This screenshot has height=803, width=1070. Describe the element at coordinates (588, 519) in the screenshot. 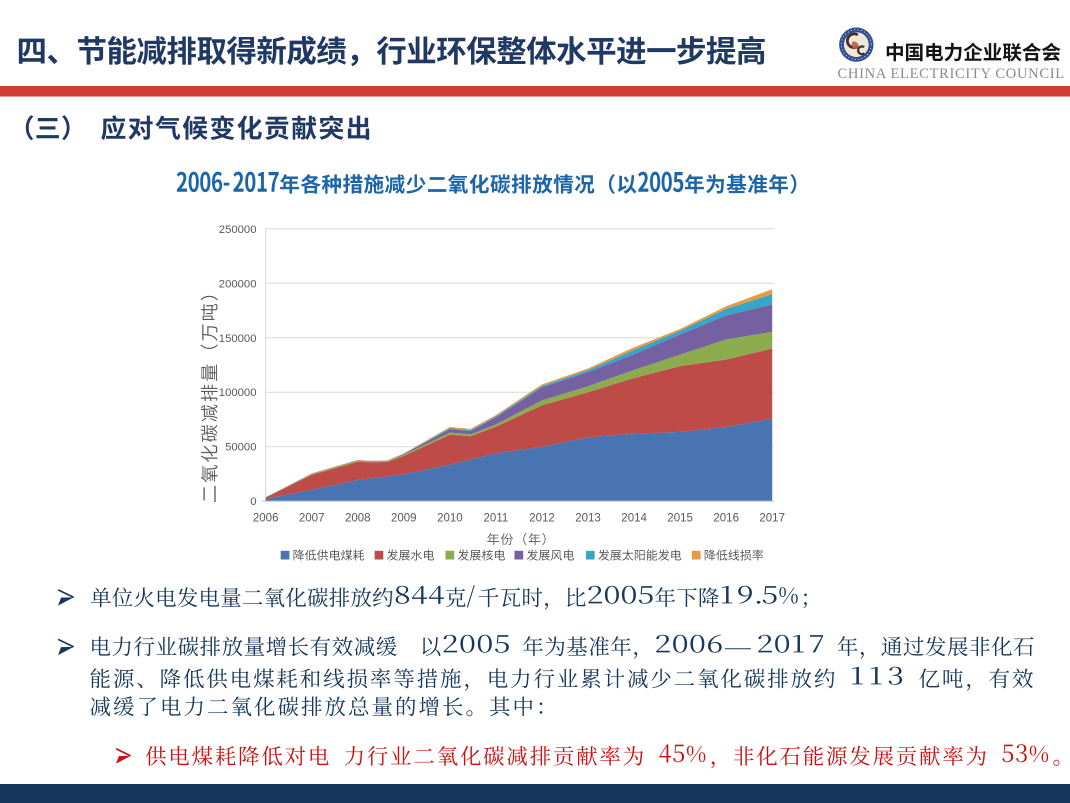

I see `svg-text: 2013` at that location.